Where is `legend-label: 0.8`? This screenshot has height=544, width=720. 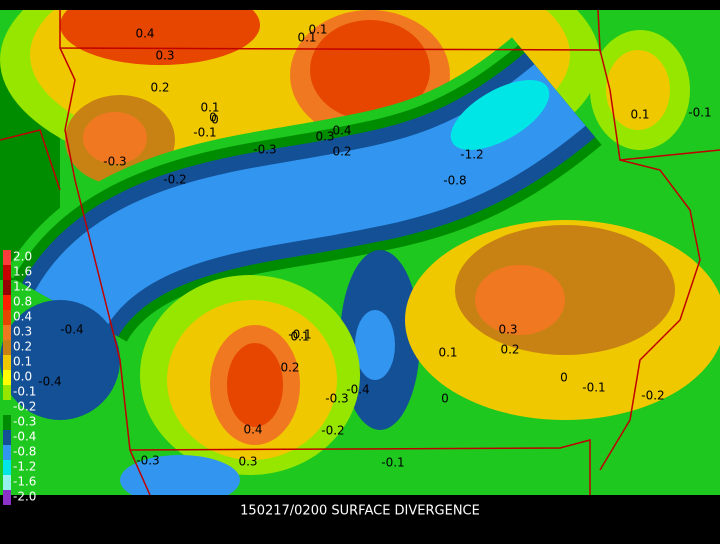 legend-label: 0.8 is located at coordinates (22, 302).